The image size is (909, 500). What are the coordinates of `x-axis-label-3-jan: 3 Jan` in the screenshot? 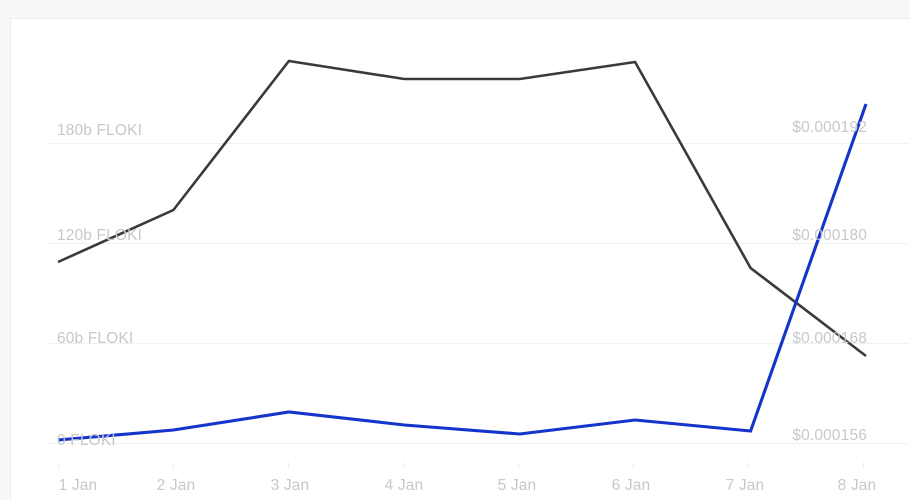 It's located at (290, 485).